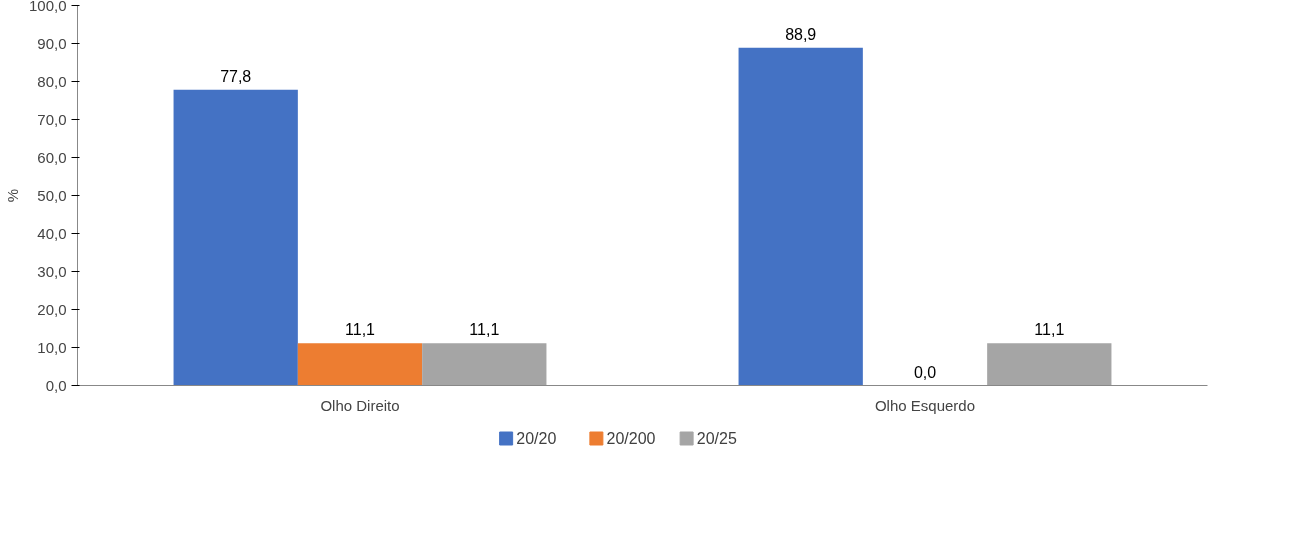 Image resolution: width=1290 pixels, height=537 pixels. I want to click on data-label: 0,0, so click(925, 372).